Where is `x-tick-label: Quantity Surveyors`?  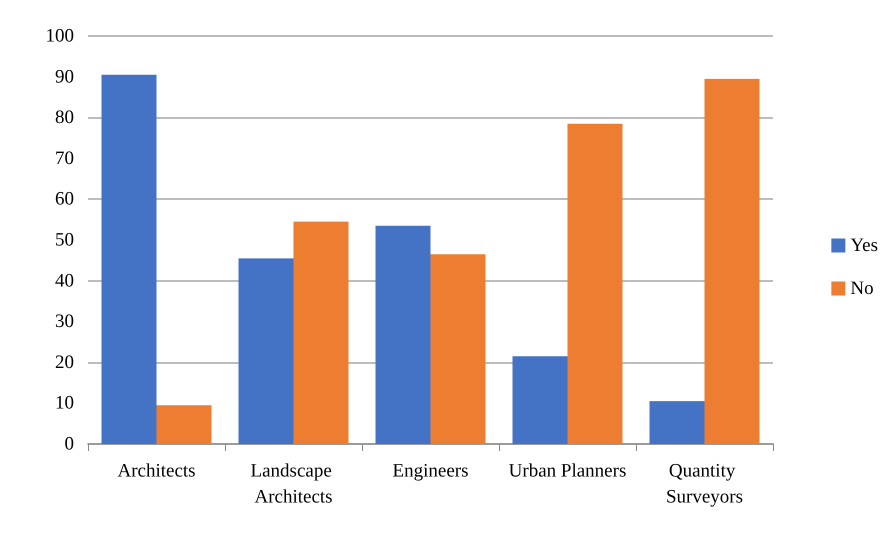
x-tick-label: Quantity Surveyors is located at coordinates (705, 484).